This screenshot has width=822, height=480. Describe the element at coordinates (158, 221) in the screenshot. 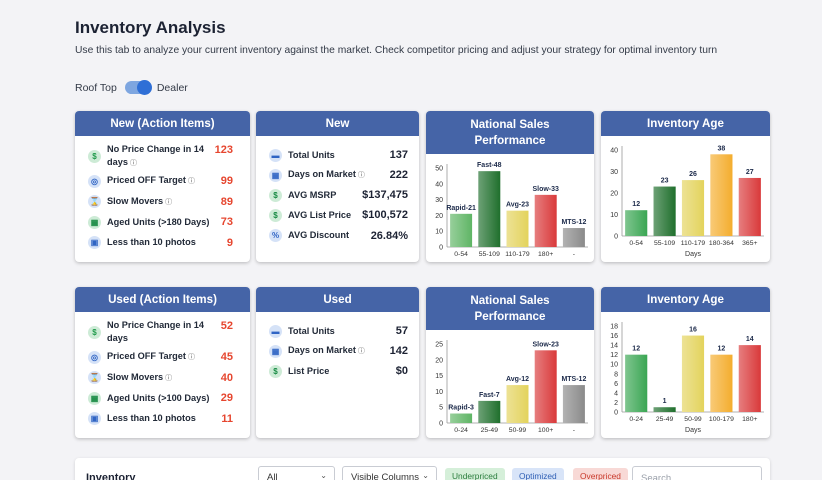

I see `item-label: Aged Units (>180 Days)` at that location.